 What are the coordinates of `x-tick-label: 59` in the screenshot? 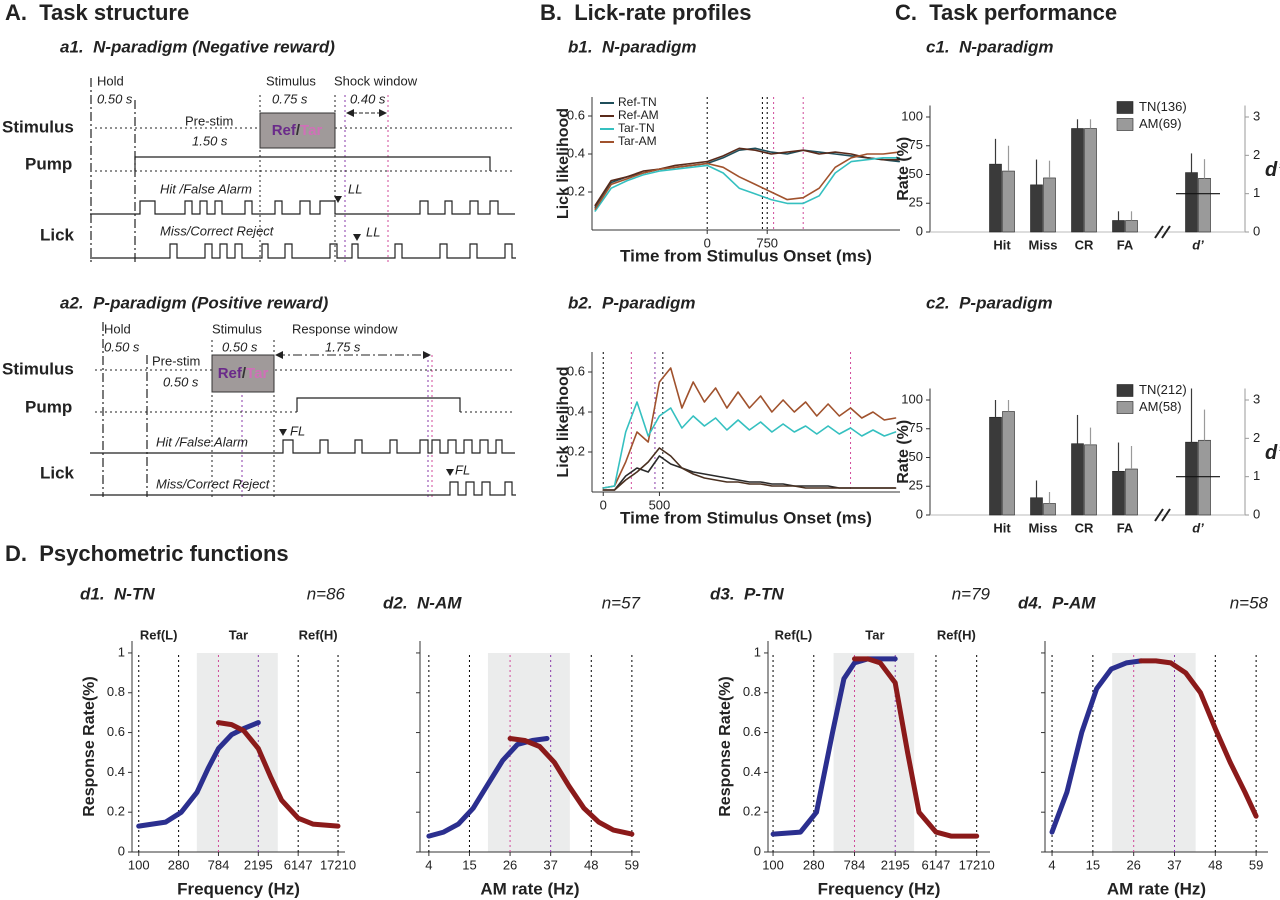 It's located at (1256, 864).